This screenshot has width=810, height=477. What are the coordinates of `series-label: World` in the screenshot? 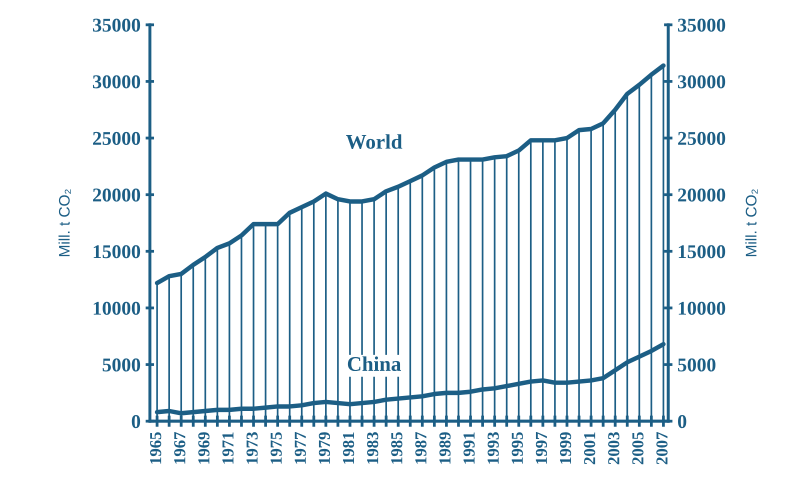 It's located at (374, 141).